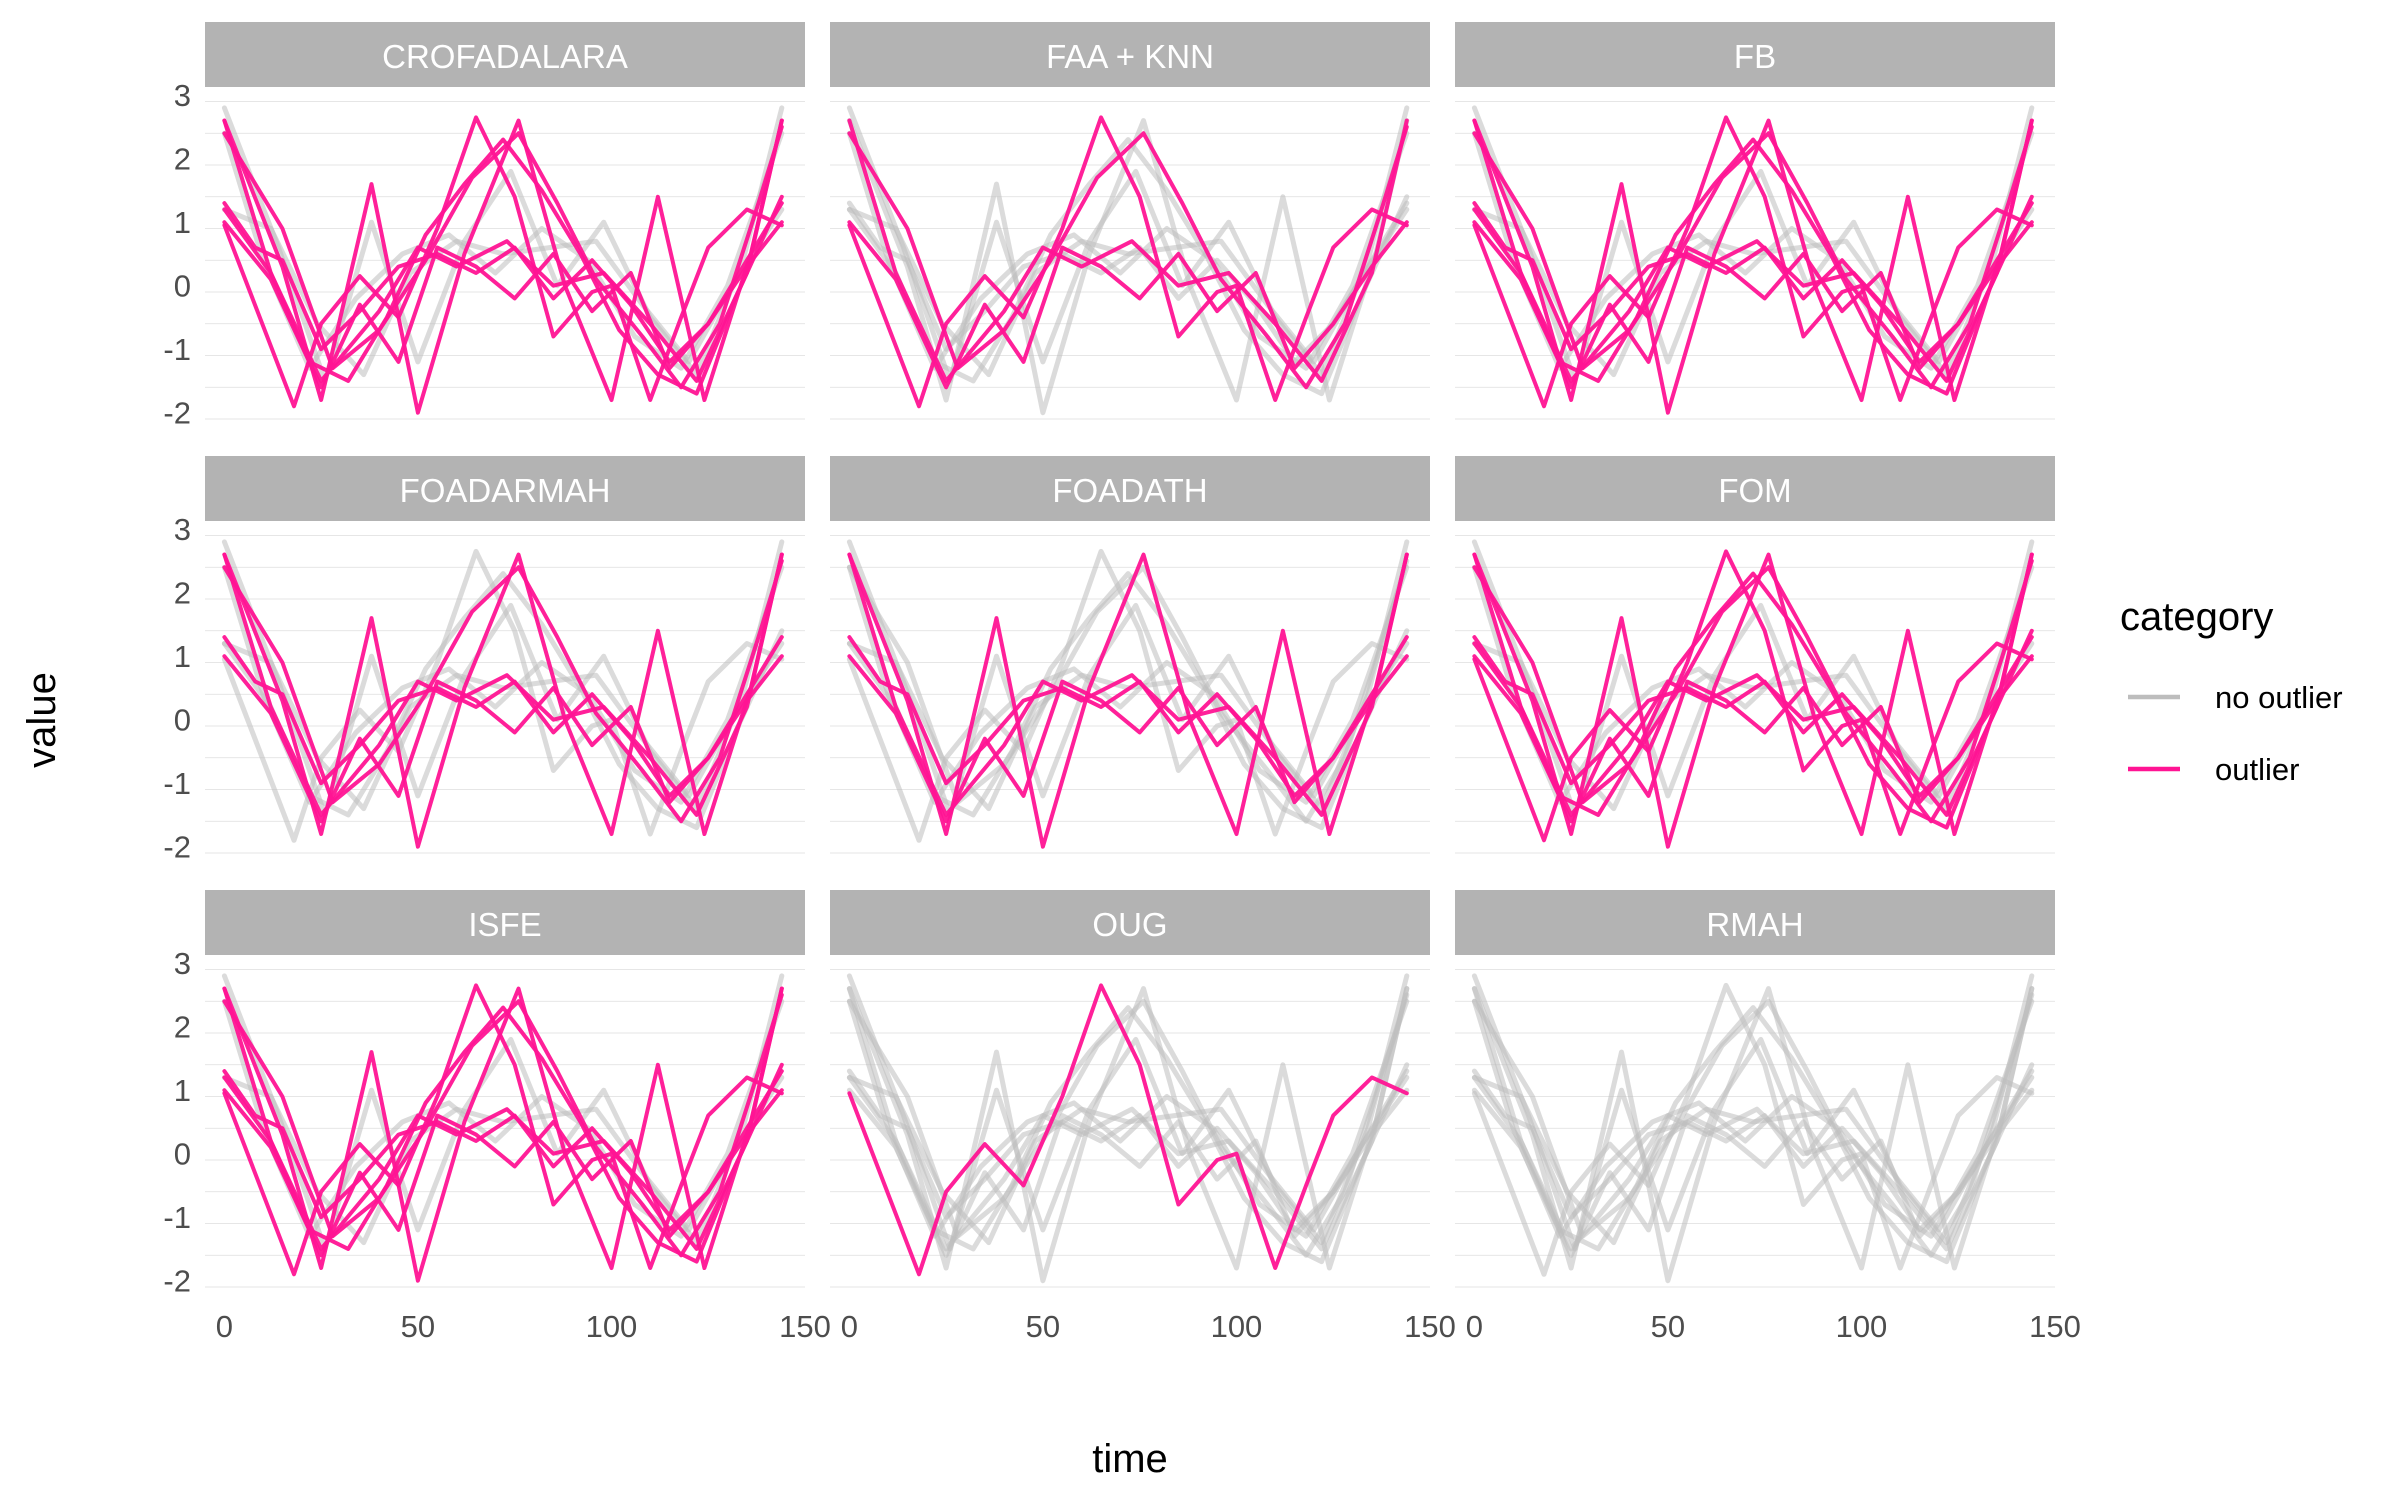 This screenshot has height=1500, width=2400. I want to click on facet-panel: FOADARMAH -2 -1 0 1 2 3, so click(484, 660).